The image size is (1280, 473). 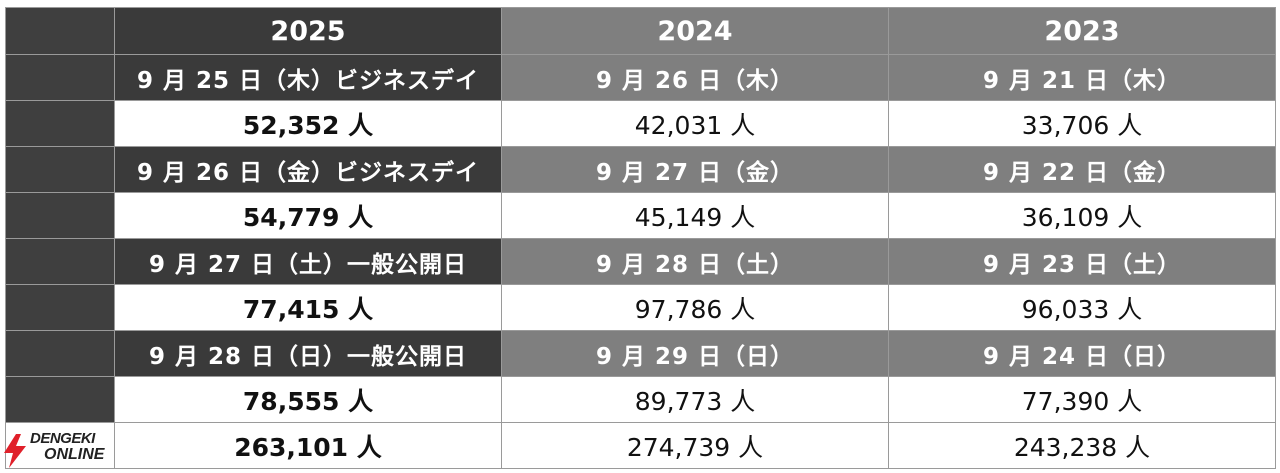 What do you see at coordinates (1082, 445) in the screenshot?
I see `total-value: 243,238 人` at bounding box center [1082, 445].